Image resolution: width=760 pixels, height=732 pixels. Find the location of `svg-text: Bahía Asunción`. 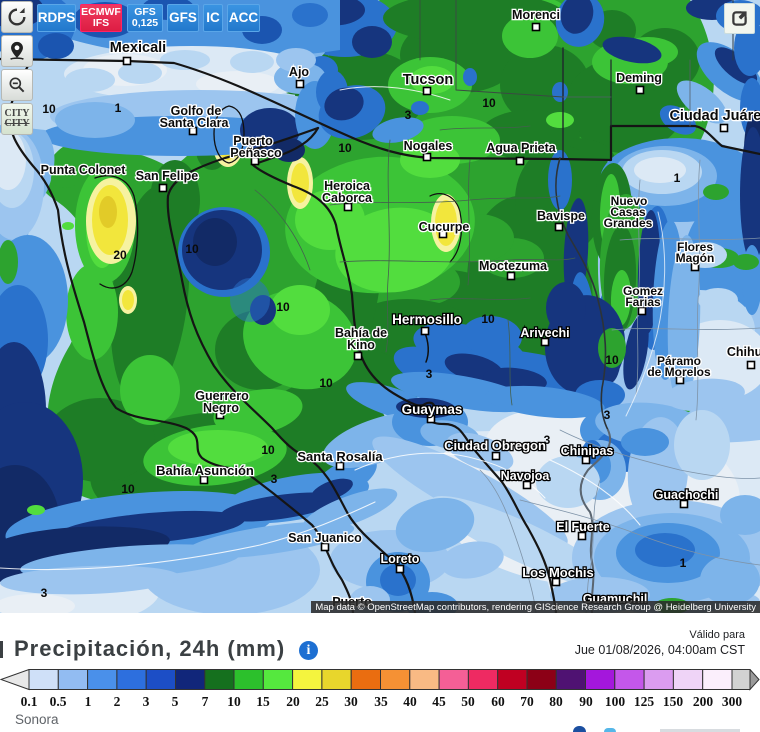

svg-text: Bahía Asunción is located at coordinates (205, 470).